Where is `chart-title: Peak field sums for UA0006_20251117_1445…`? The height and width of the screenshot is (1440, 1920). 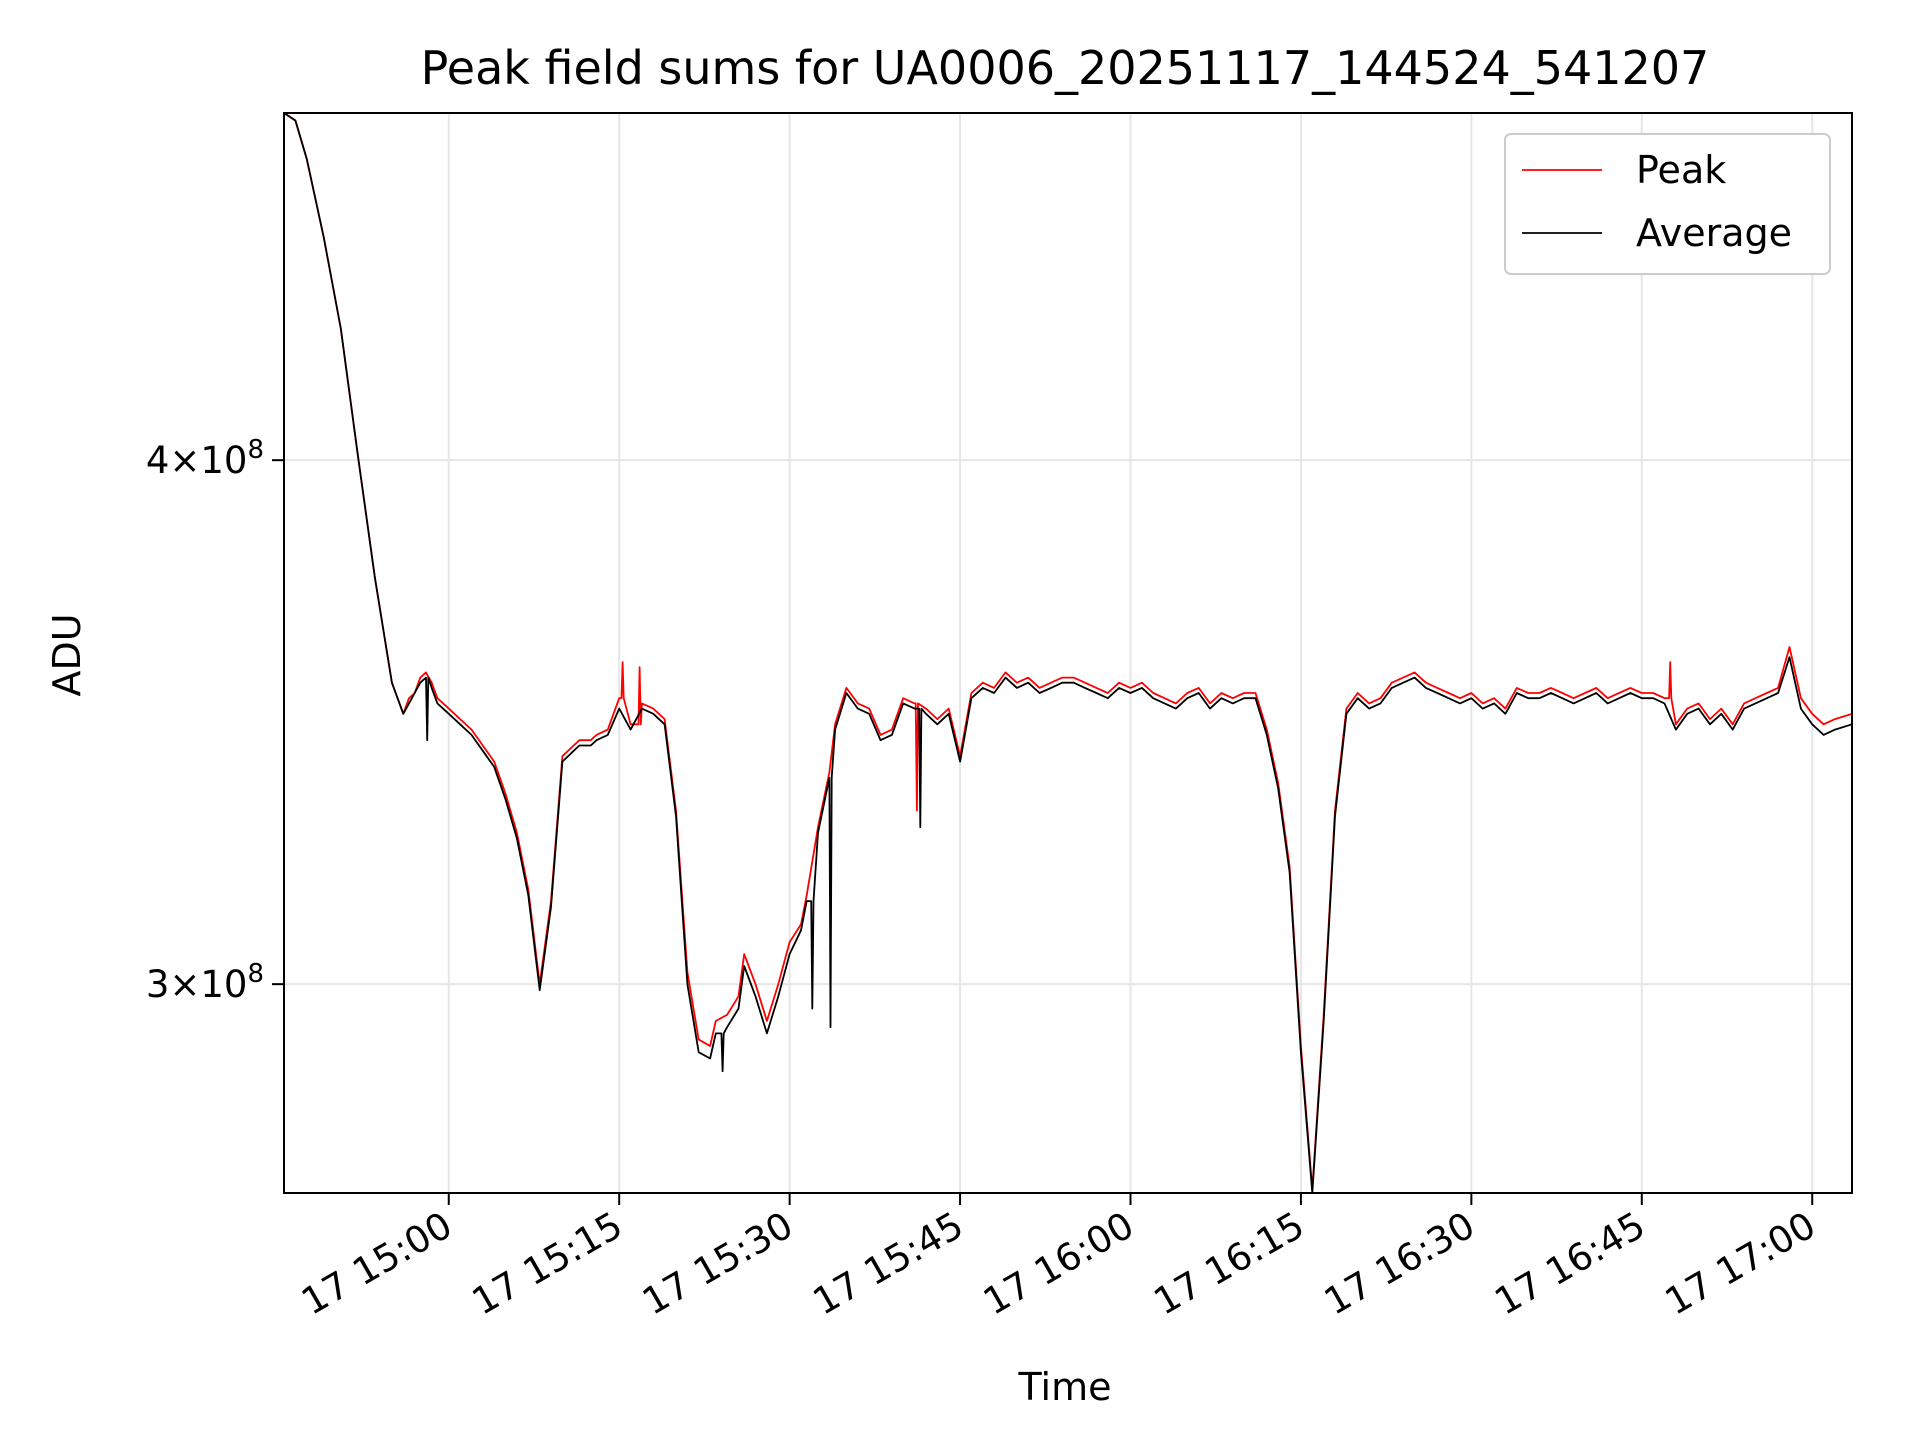
chart-title: Peak field sums for UA0006_20251117_1445… is located at coordinates (1065, 68).